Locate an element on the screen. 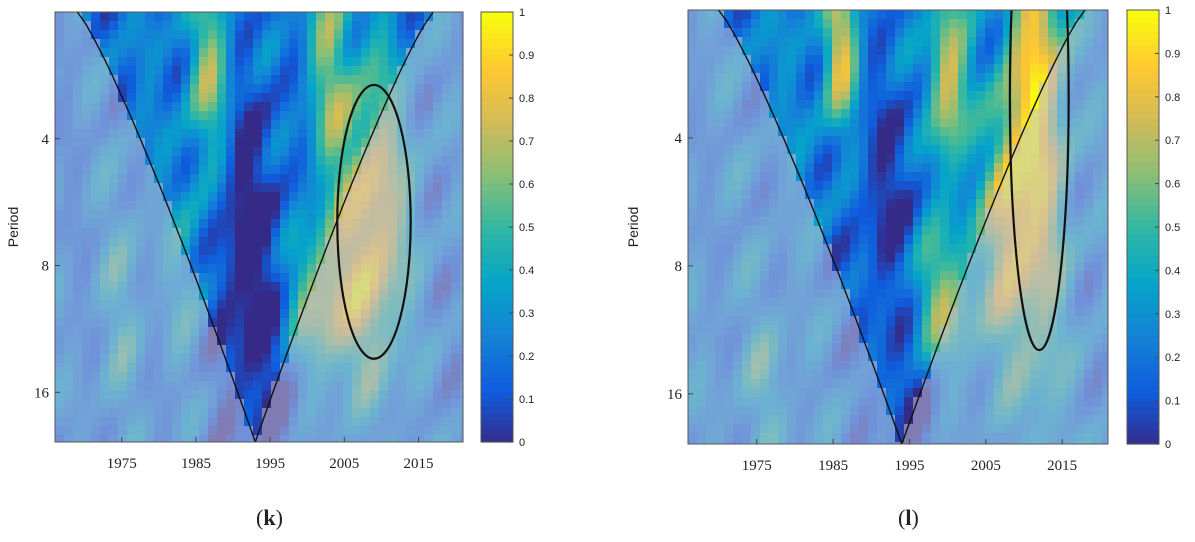 The width and height of the screenshot is (1195, 542). panel-caption-k: (k) is located at coordinates (269, 517).